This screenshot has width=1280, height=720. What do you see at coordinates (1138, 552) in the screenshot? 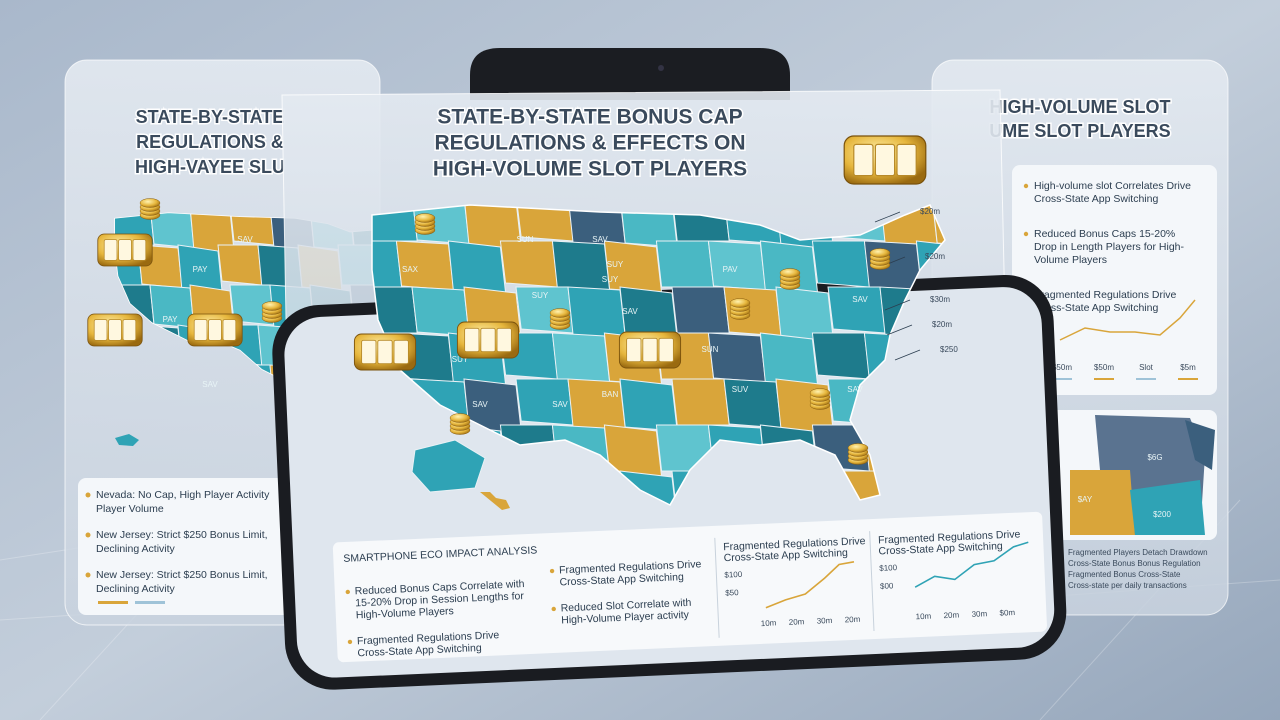
I see `text-line: Fragmented Players Detach Drawdown` at bounding box center [1138, 552].